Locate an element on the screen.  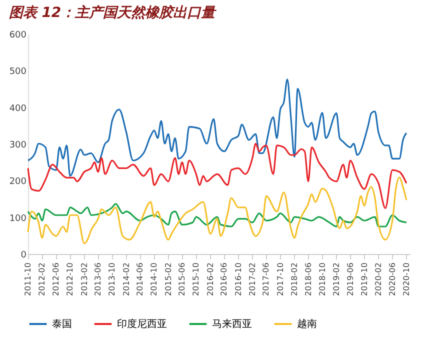
x-tick-label: 2013-02 is located at coordinates (84, 279).